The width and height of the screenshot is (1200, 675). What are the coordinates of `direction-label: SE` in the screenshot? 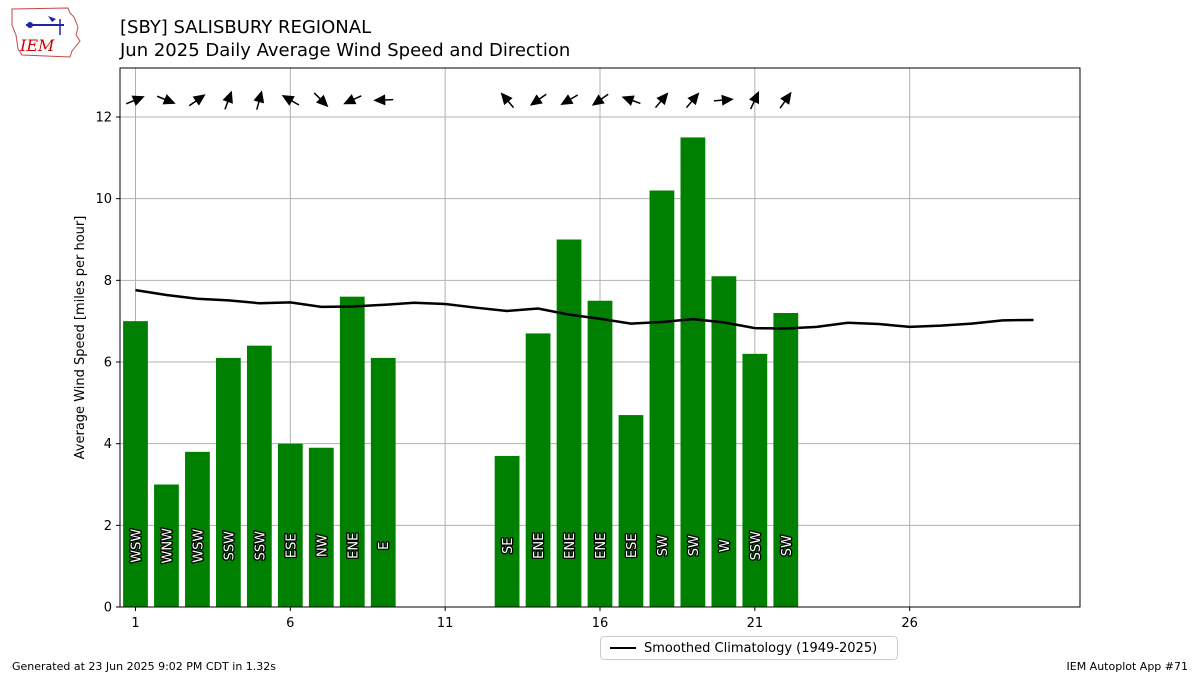 It's located at (508, 546).